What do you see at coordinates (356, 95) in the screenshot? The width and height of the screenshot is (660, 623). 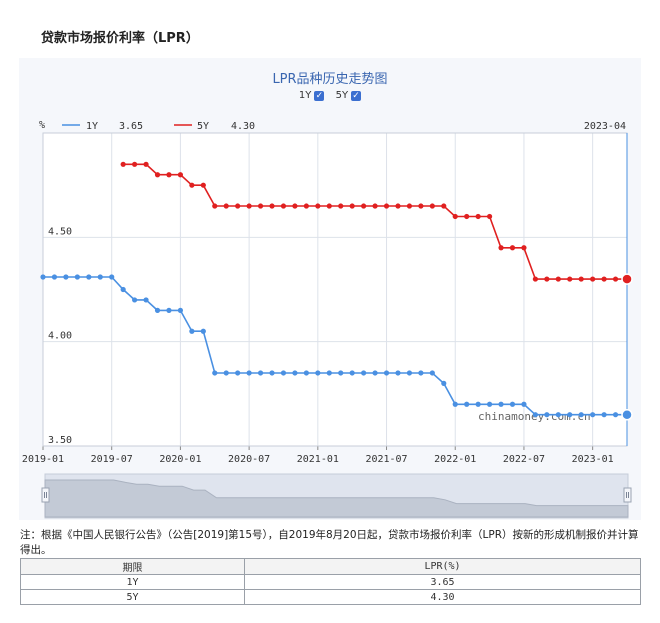 I see `toggle-5y-checkbox: ✓` at bounding box center [356, 95].